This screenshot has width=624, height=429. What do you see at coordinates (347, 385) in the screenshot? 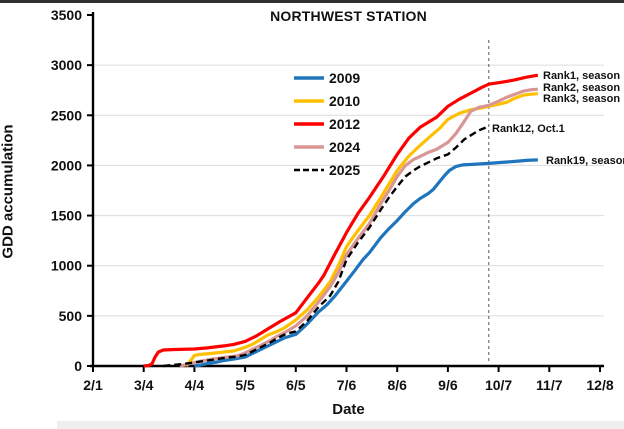
I see `x-tick-label: 7/6` at bounding box center [347, 385].